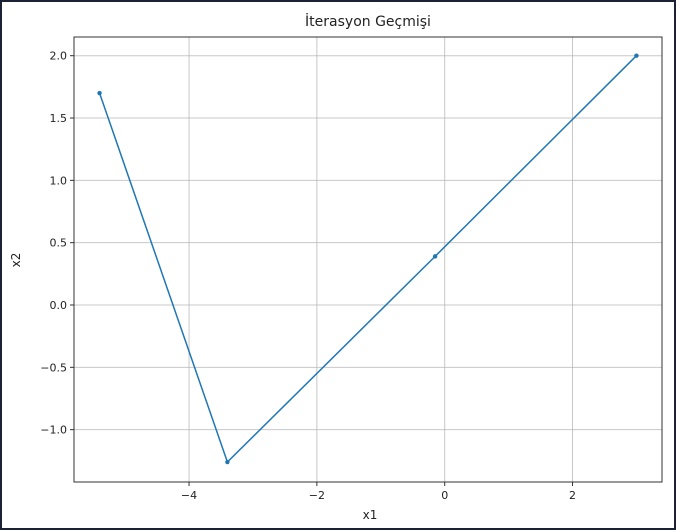 This screenshot has width=676, height=530. I want to click on x-tick-label: 2, so click(572, 495).